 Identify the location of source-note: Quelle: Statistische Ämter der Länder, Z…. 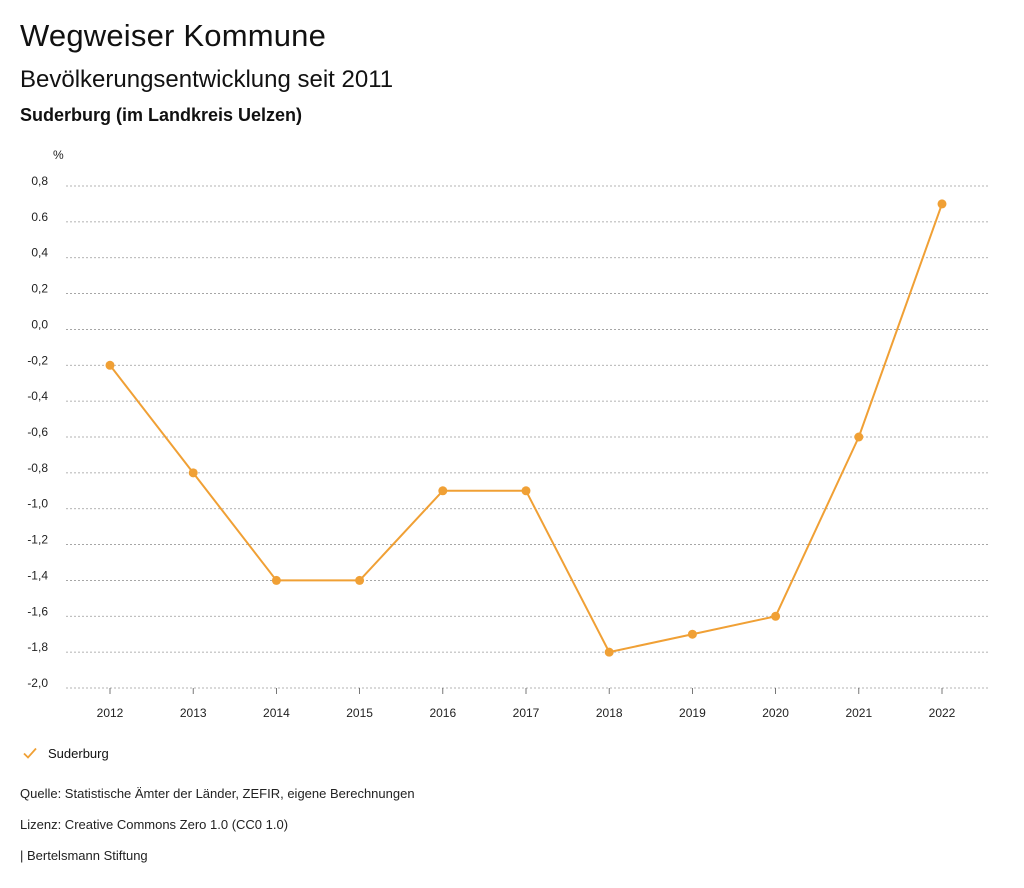
(217, 793).